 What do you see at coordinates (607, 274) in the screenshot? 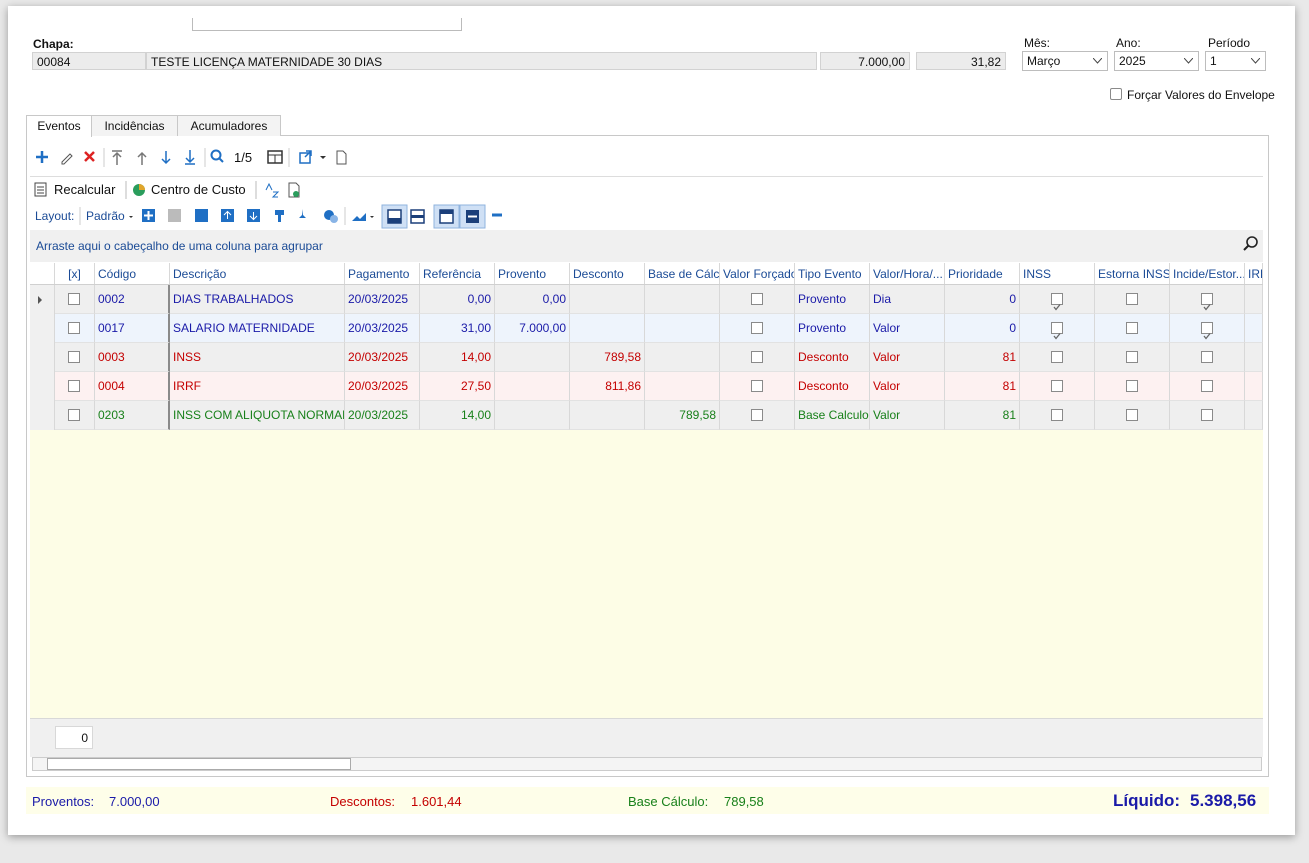
I see `column-header: Desconto` at bounding box center [607, 274].